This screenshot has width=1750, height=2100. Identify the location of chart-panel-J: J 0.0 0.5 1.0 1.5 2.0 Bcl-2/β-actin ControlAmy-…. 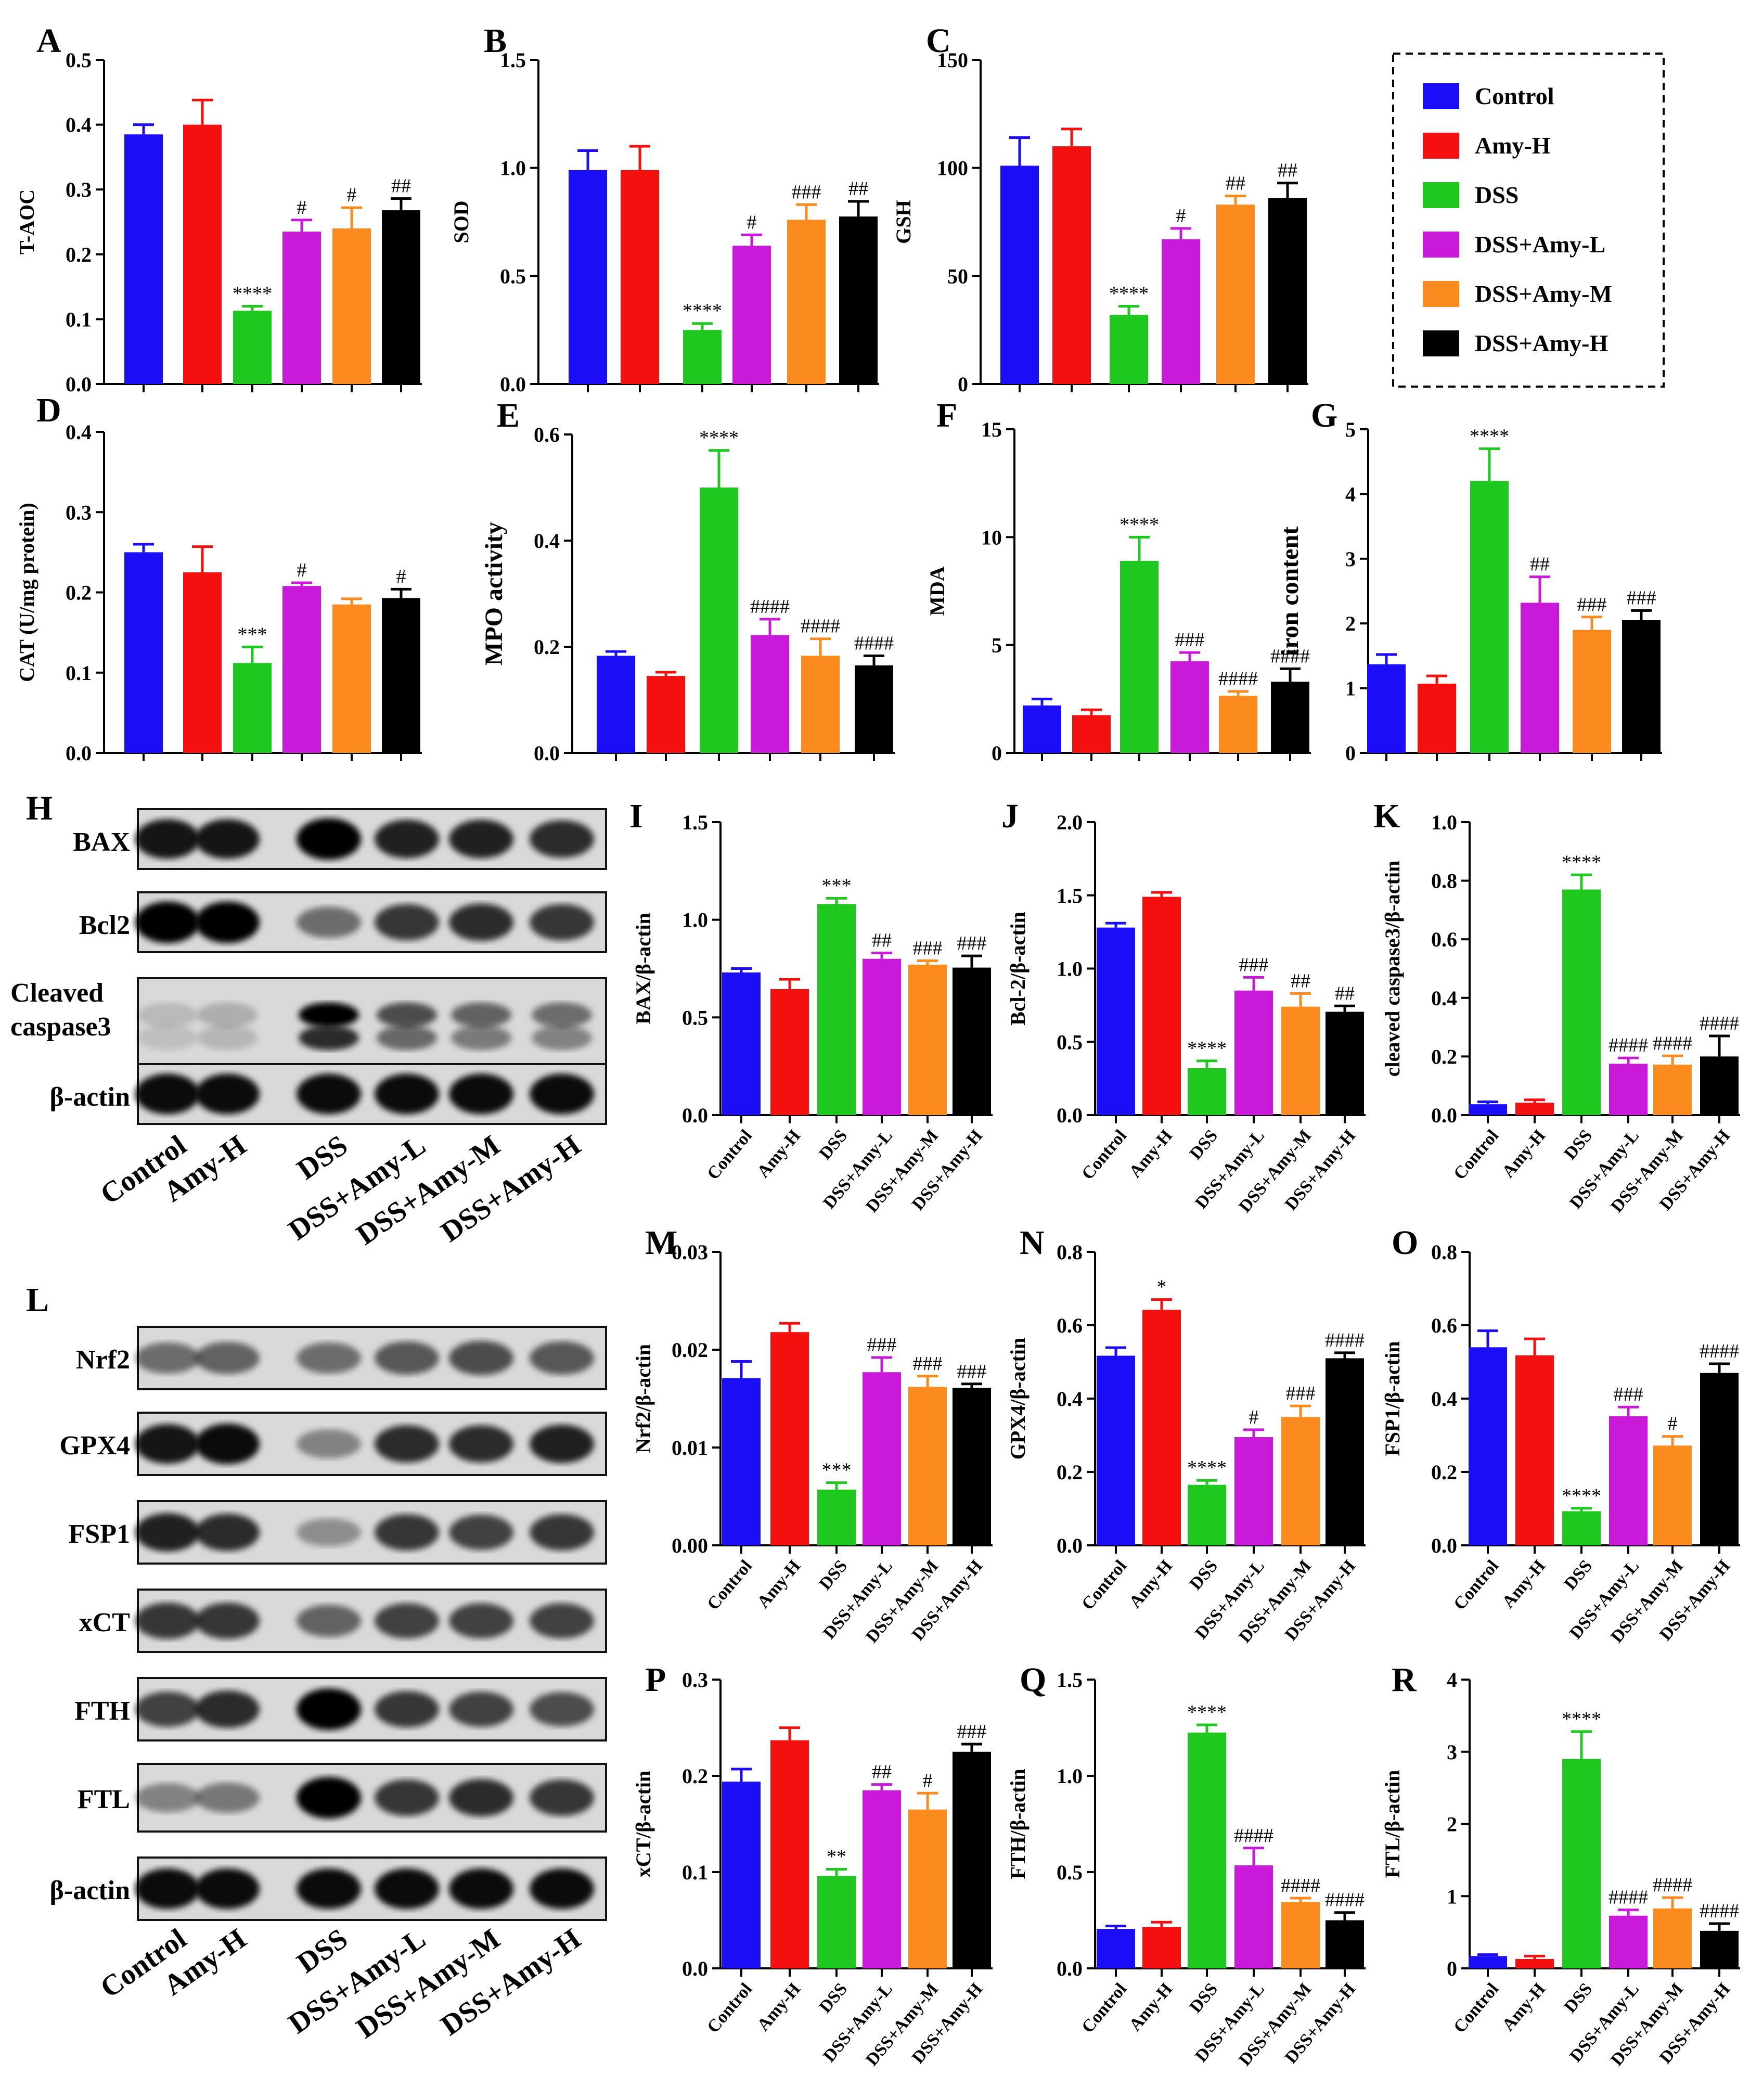
(1183, 1007).